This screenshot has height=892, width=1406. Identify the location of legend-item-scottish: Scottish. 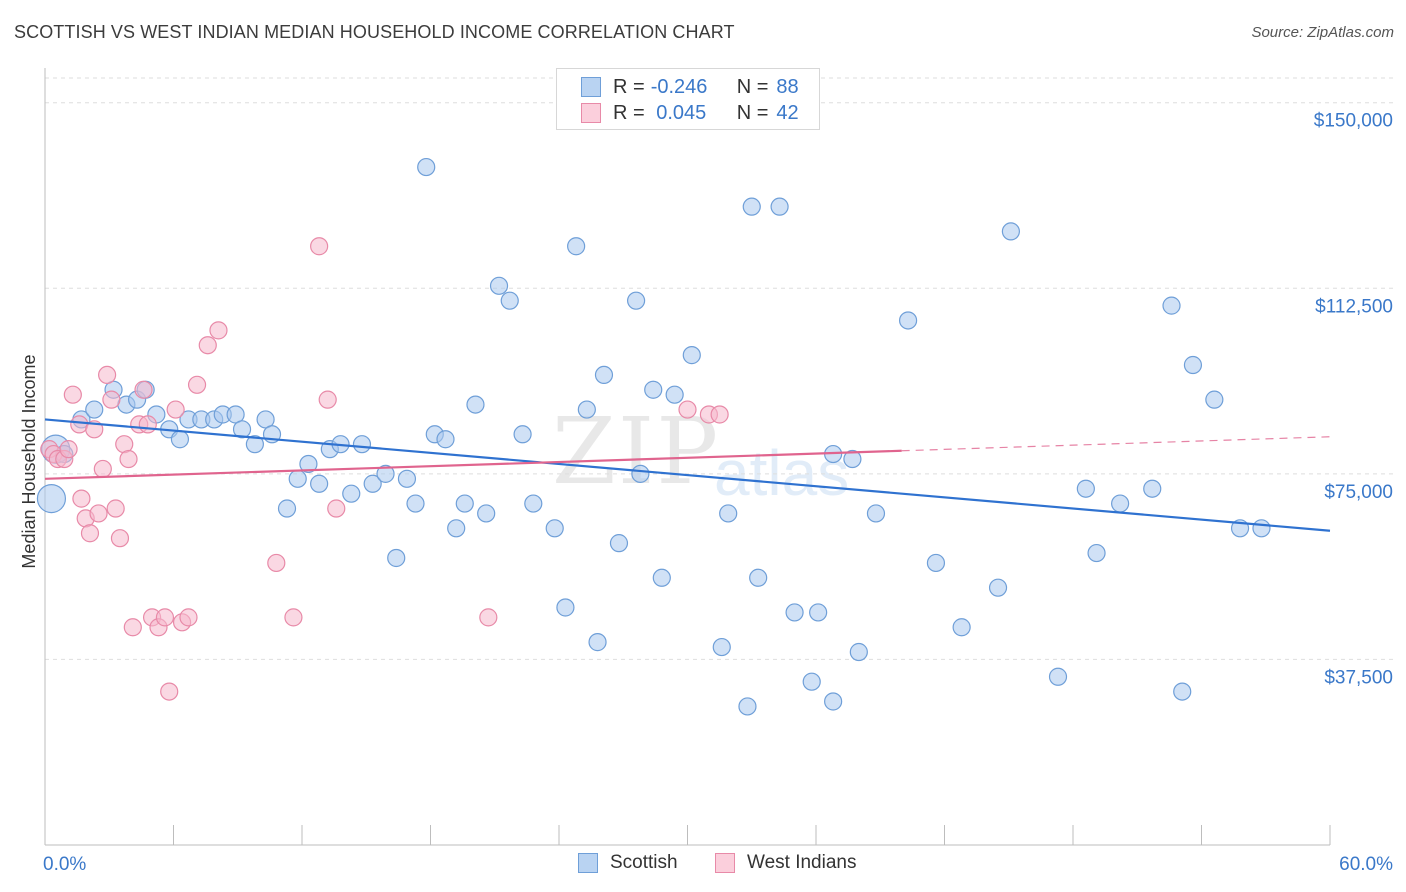
(628, 863).